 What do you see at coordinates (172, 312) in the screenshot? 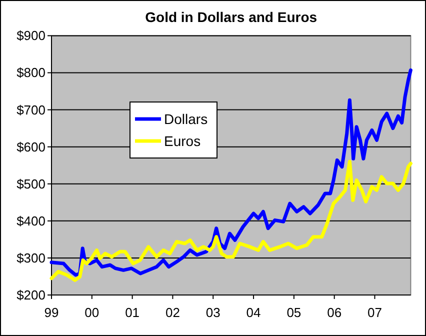
I see `x-tick-label: 02` at bounding box center [172, 312].